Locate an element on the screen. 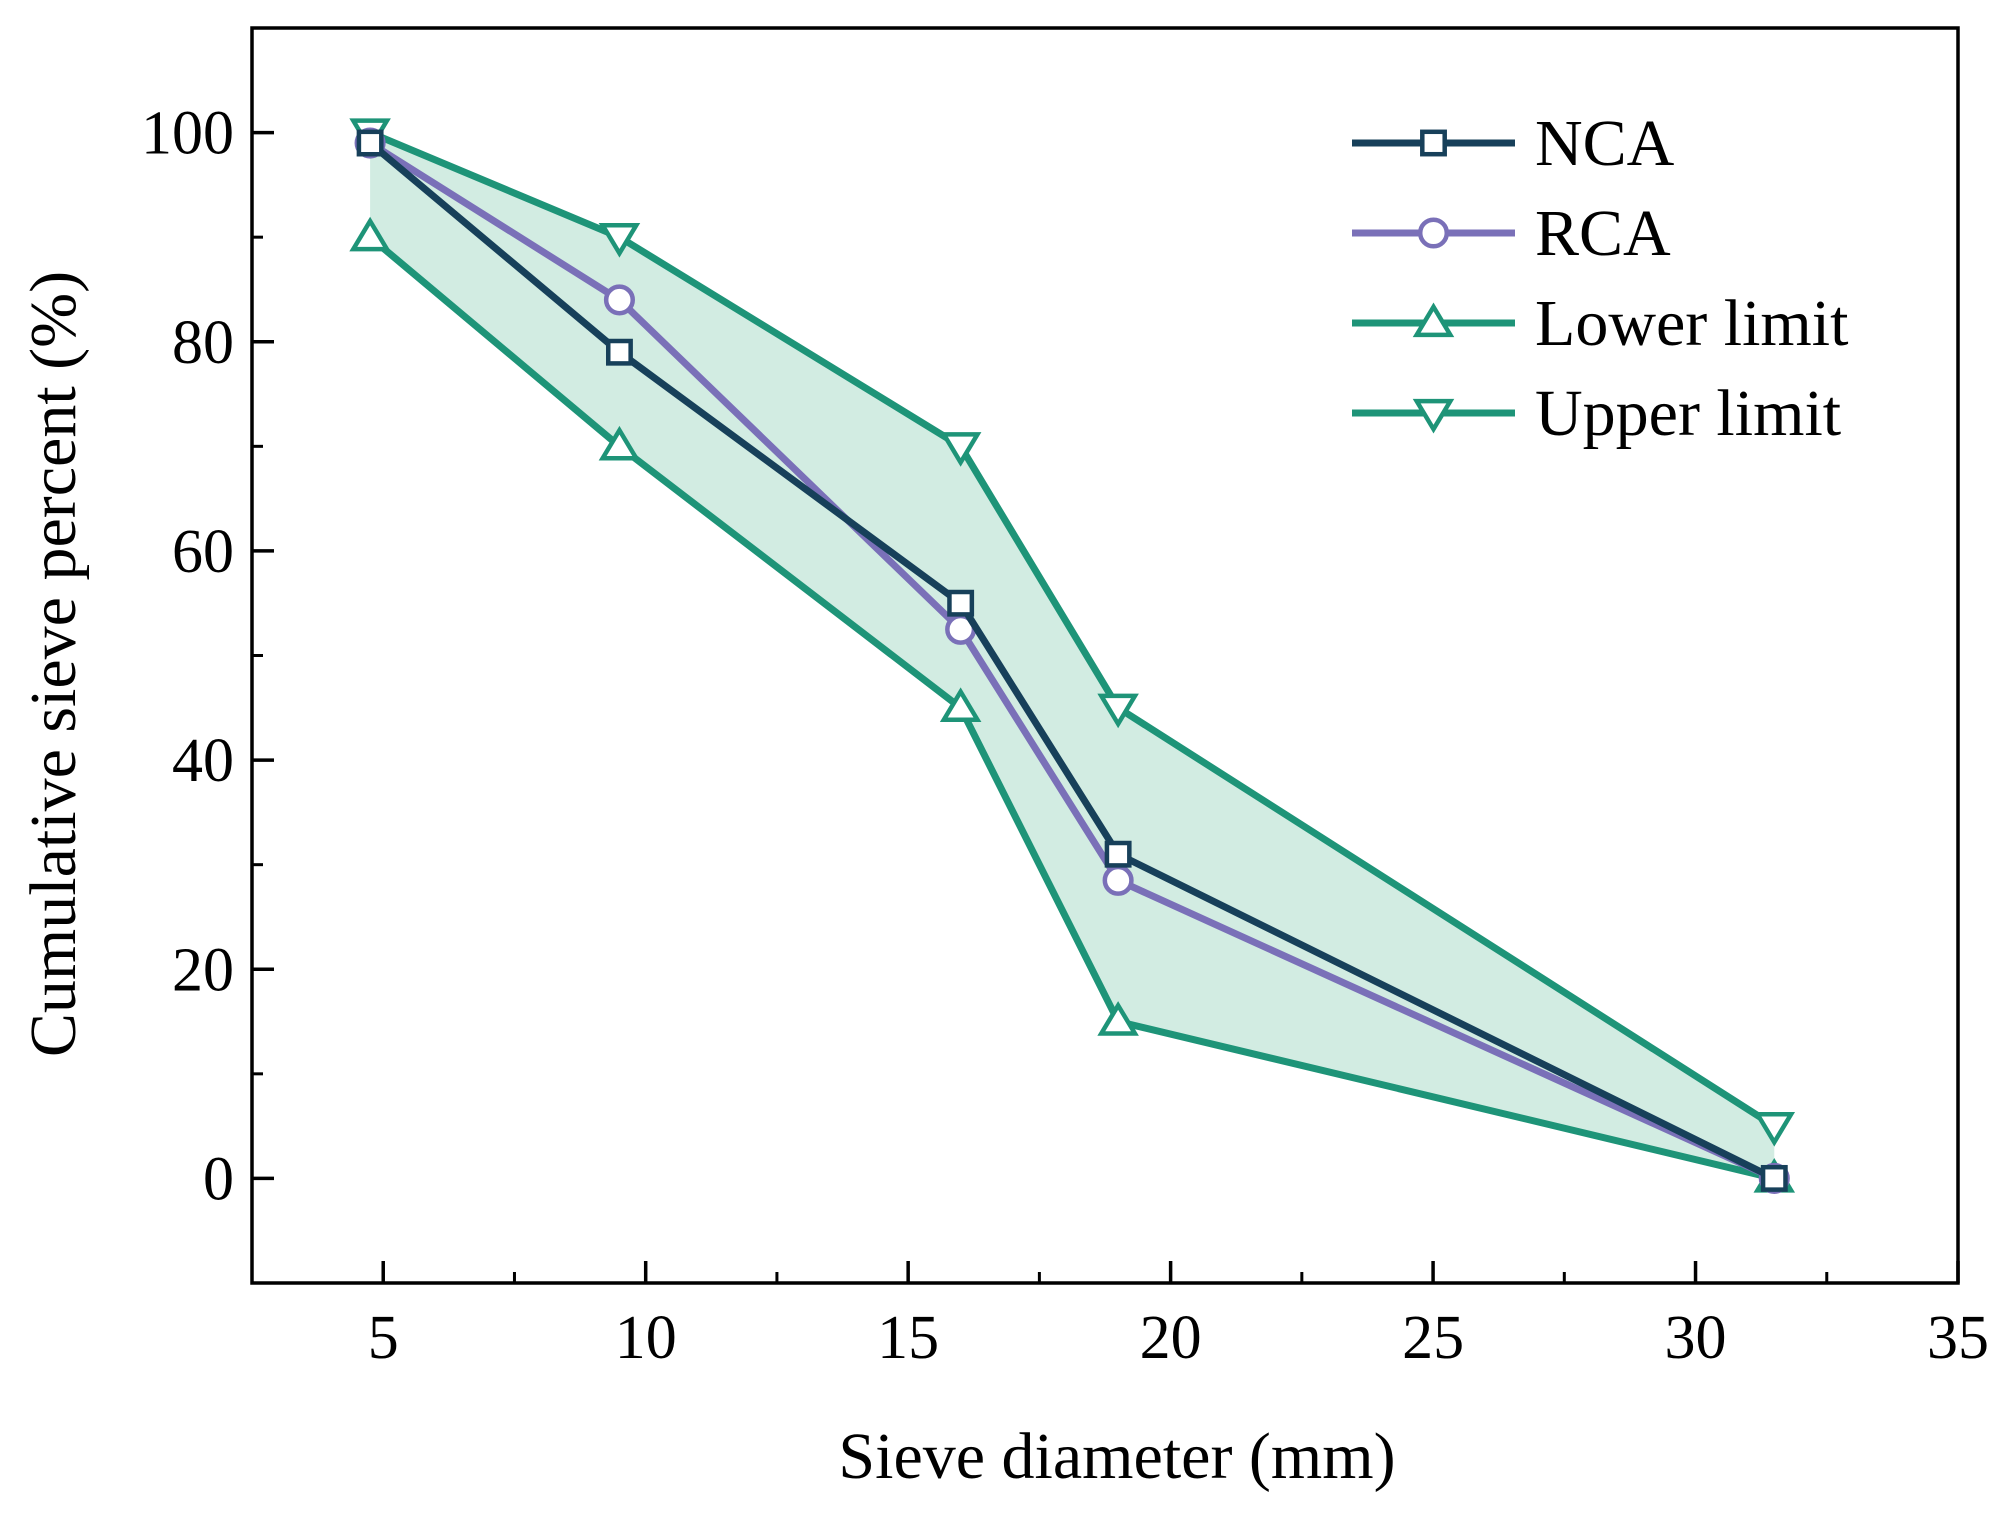 The image size is (2010, 1517). y-axis-ticks: 0 20 40 60 80 100 is located at coordinates (207, 656).